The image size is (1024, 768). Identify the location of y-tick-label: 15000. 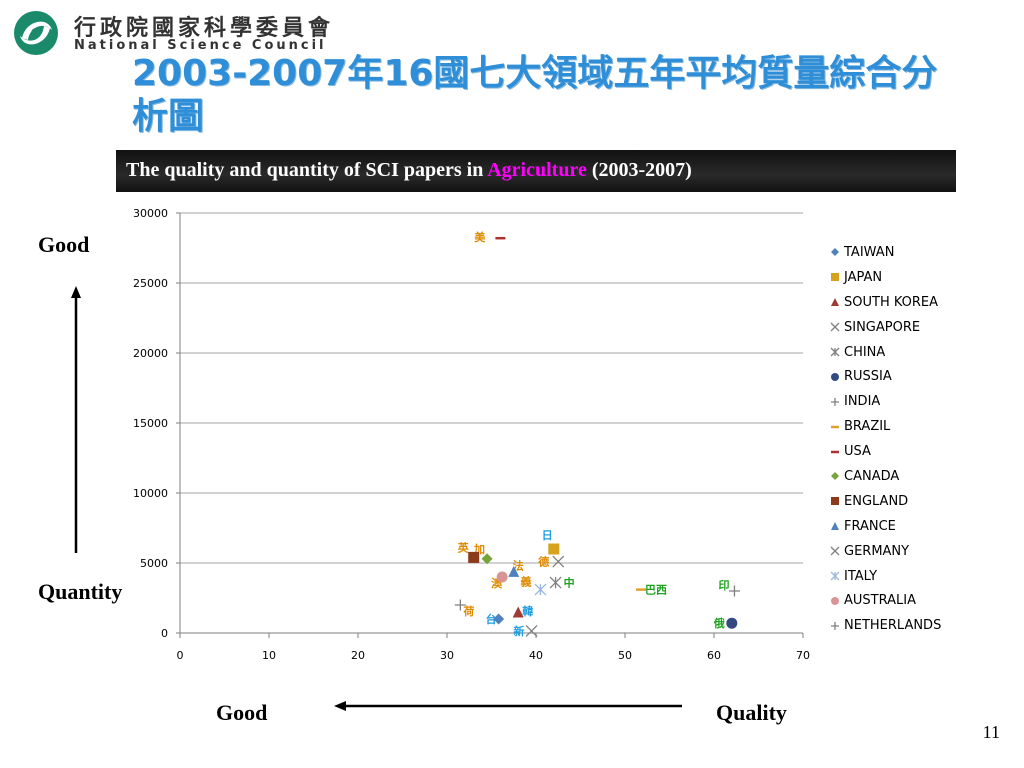
(150, 423).